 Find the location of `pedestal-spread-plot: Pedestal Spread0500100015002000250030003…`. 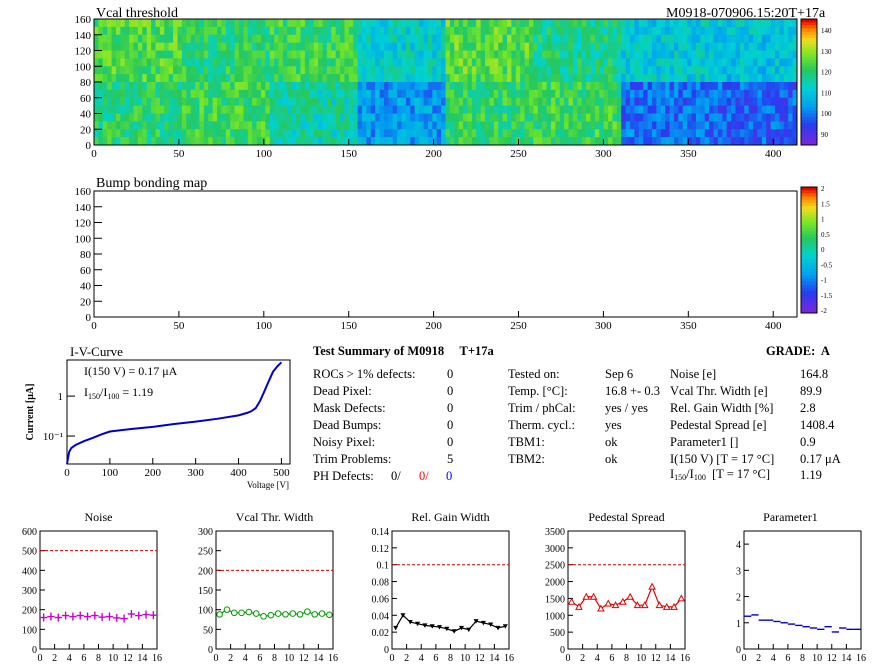

pedestal-spread-plot: Pedestal Spread0500100015002000250030003… is located at coordinates (617, 587).